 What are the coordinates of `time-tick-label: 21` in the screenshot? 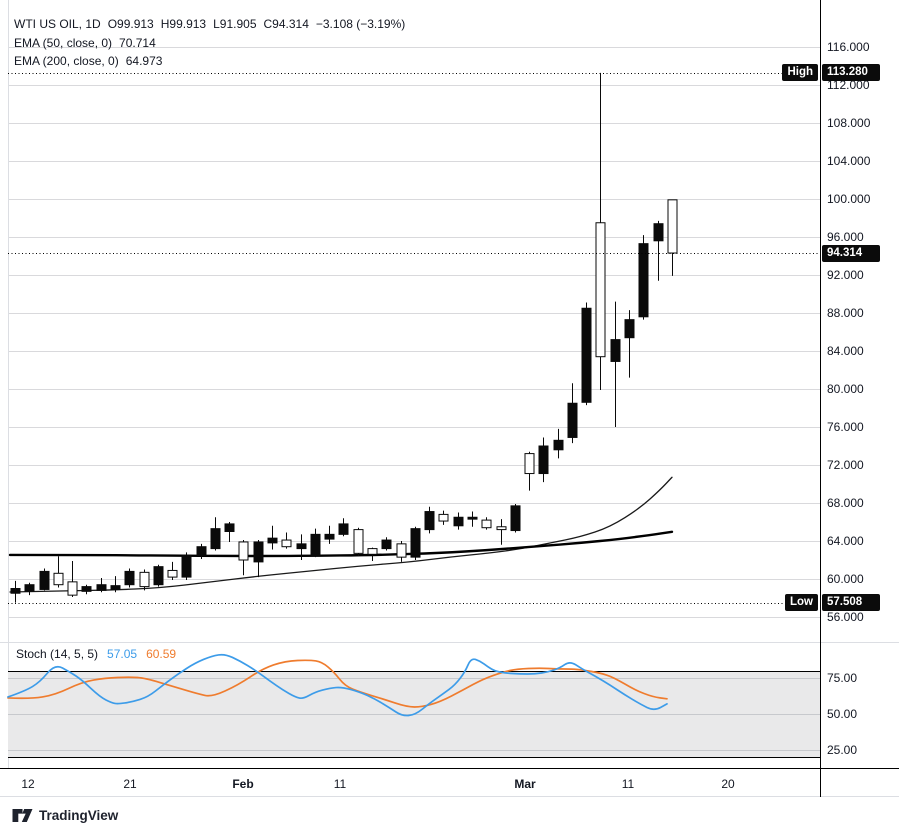 It's located at (130, 784).